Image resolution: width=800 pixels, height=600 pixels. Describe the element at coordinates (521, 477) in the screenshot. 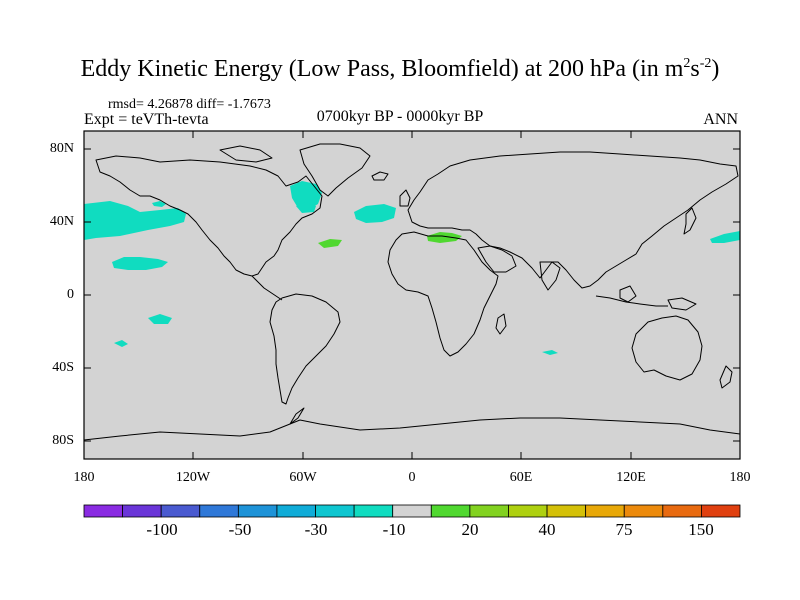

I see `lon-label-60e: 60E` at that location.